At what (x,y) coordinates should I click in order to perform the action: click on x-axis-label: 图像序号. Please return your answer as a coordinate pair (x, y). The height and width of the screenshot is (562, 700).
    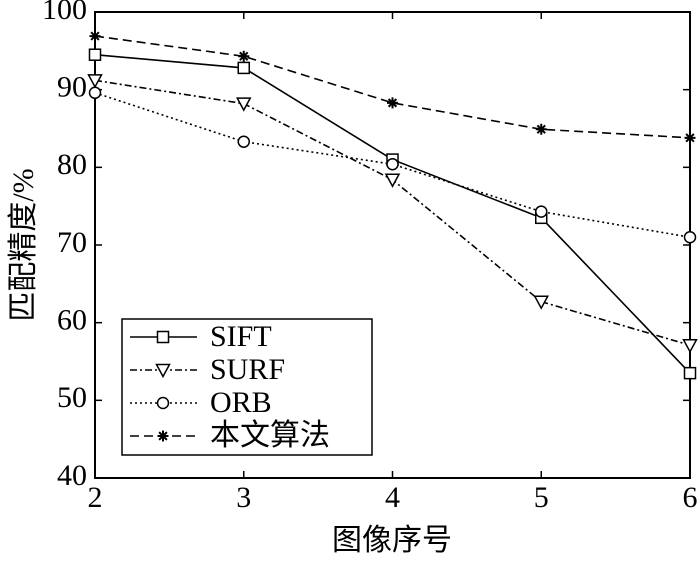
    Looking at the image, I should click on (392, 540).